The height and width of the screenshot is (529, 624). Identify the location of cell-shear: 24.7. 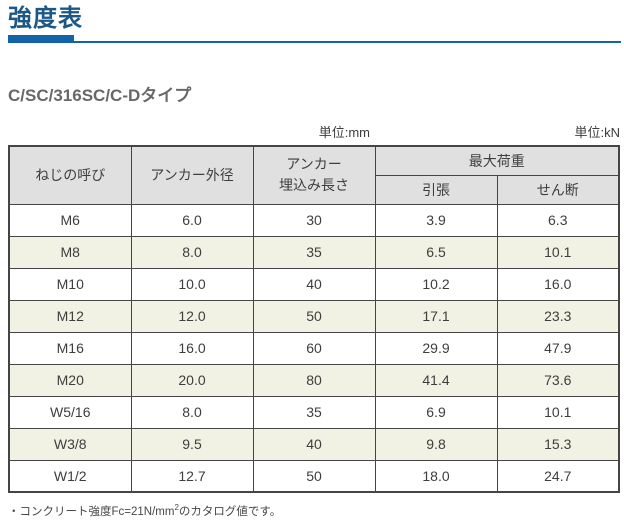
(558, 476).